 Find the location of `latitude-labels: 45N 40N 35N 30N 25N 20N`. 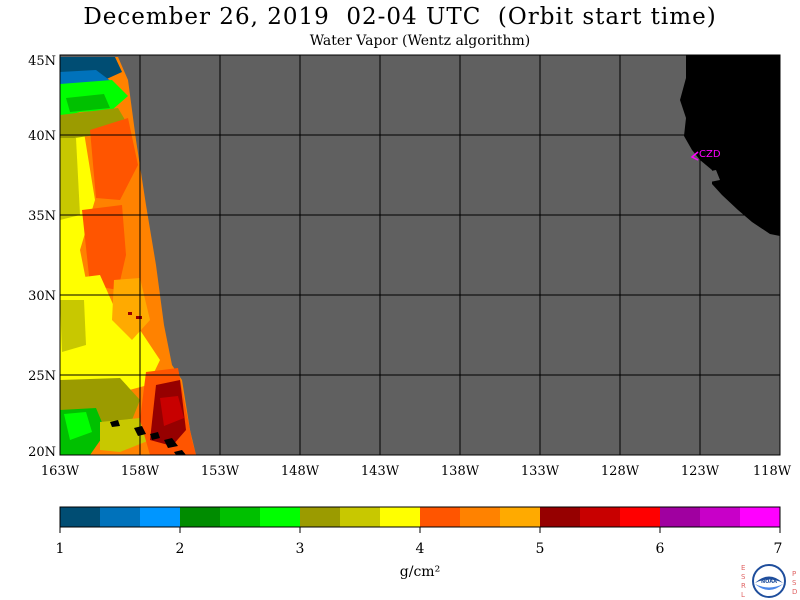

latitude-labels: 45N 40N 35N 30N 25N 20N is located at coordinates (42, 257).